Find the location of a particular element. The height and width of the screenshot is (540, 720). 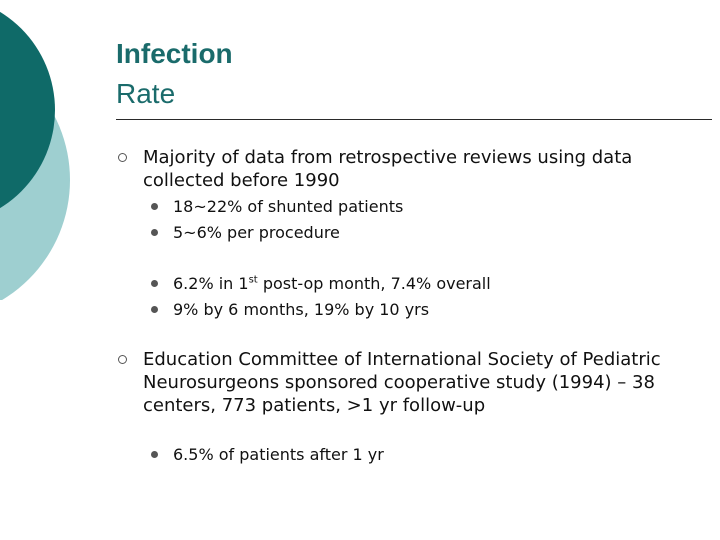

title-divider is located at coordinates (414, 119).